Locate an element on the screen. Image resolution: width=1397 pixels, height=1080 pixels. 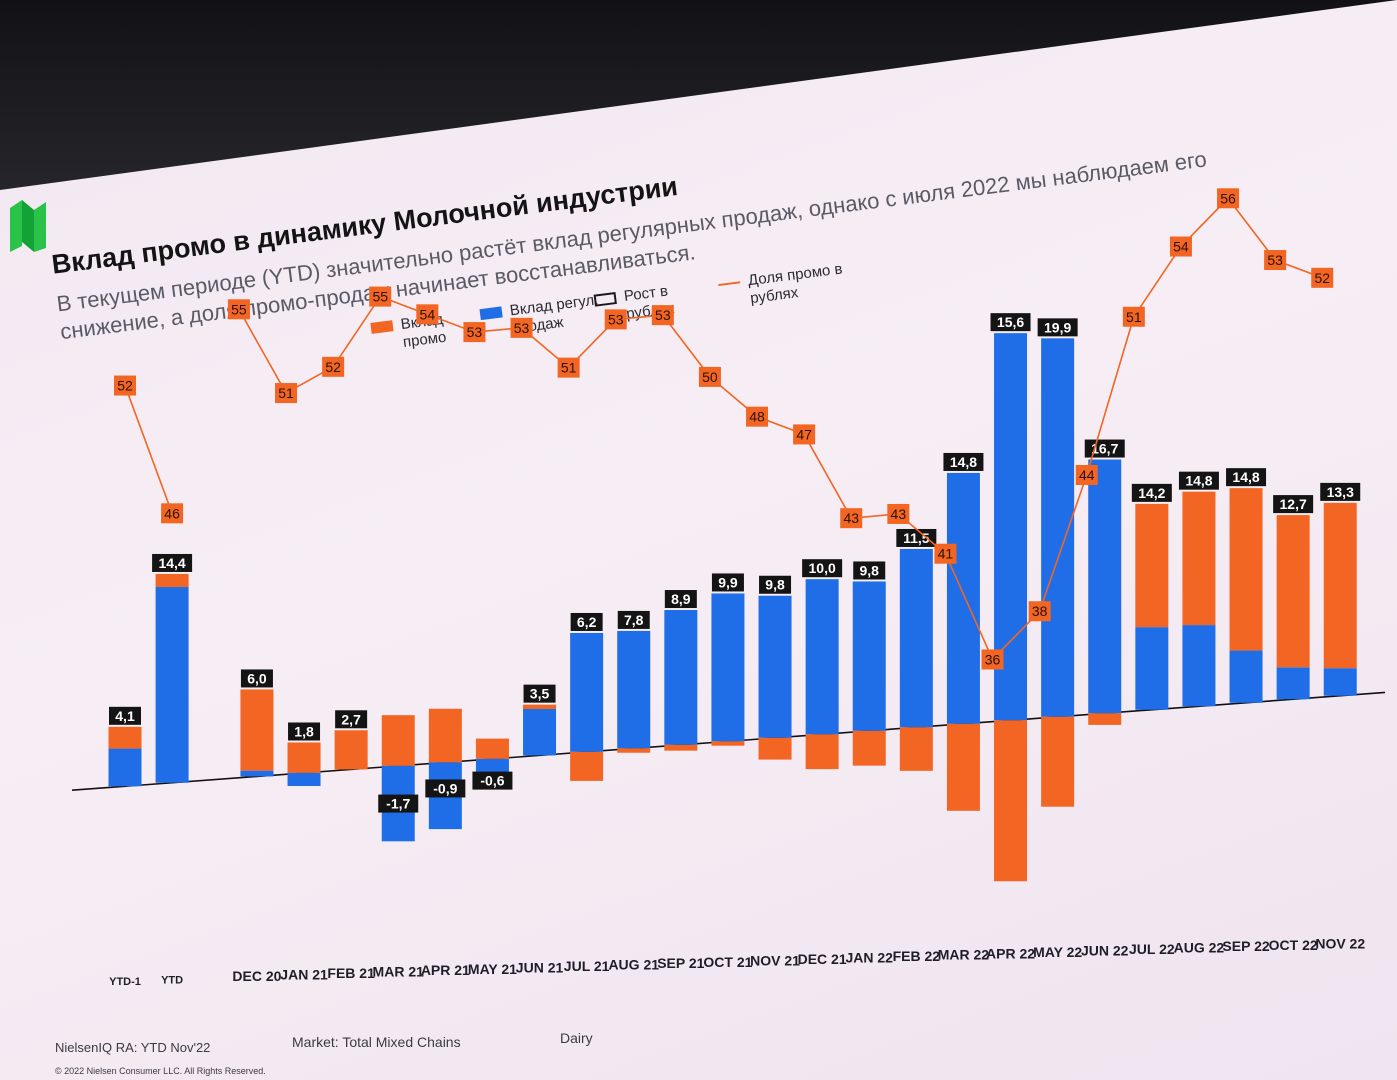
growth-label-10: 7,8 is located at coordinates (634, 620).